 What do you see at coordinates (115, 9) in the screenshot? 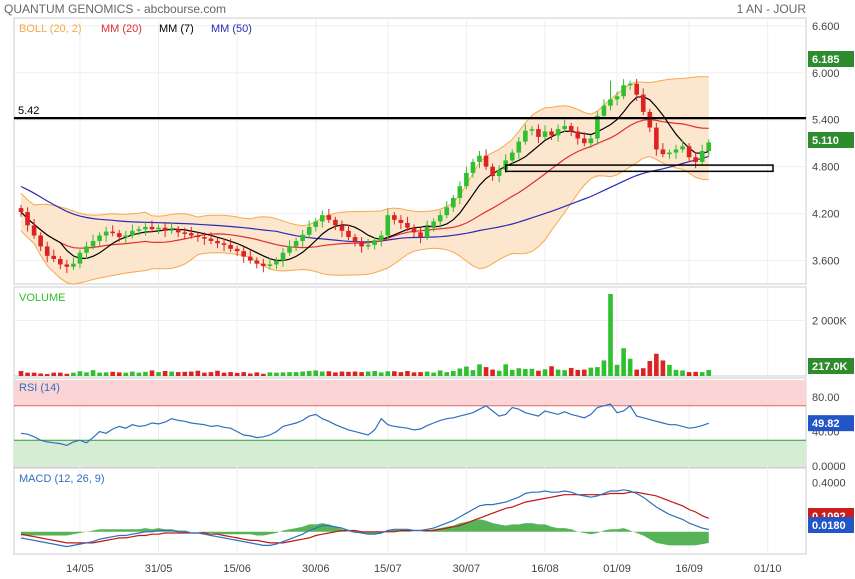
I see `chart-title: QUANTUM GENOMICS - abcbourse.com` at bounding box center [115, 9].